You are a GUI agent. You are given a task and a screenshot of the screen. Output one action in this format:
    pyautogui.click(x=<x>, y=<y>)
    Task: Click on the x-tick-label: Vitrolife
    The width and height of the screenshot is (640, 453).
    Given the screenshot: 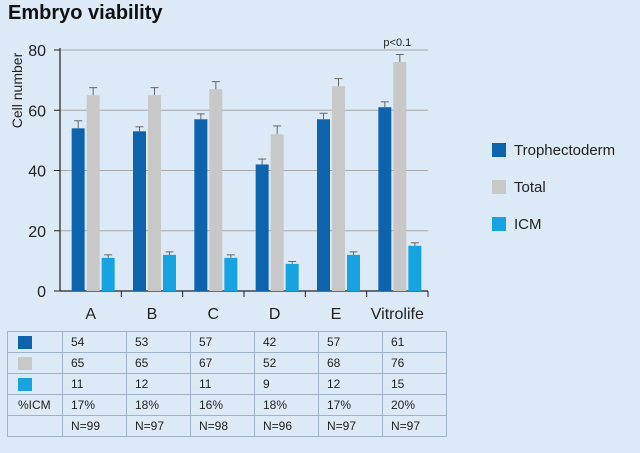 What is the action you would take?
    pyautogui.click(x=397, y=314)
    